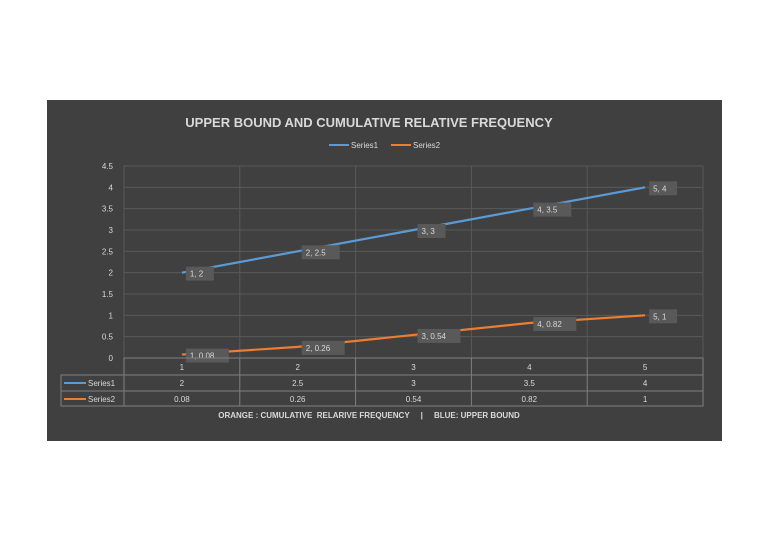  Describe the element at coordinates (297, 367) in the screenshot. I see `table-category: 2` at that location.